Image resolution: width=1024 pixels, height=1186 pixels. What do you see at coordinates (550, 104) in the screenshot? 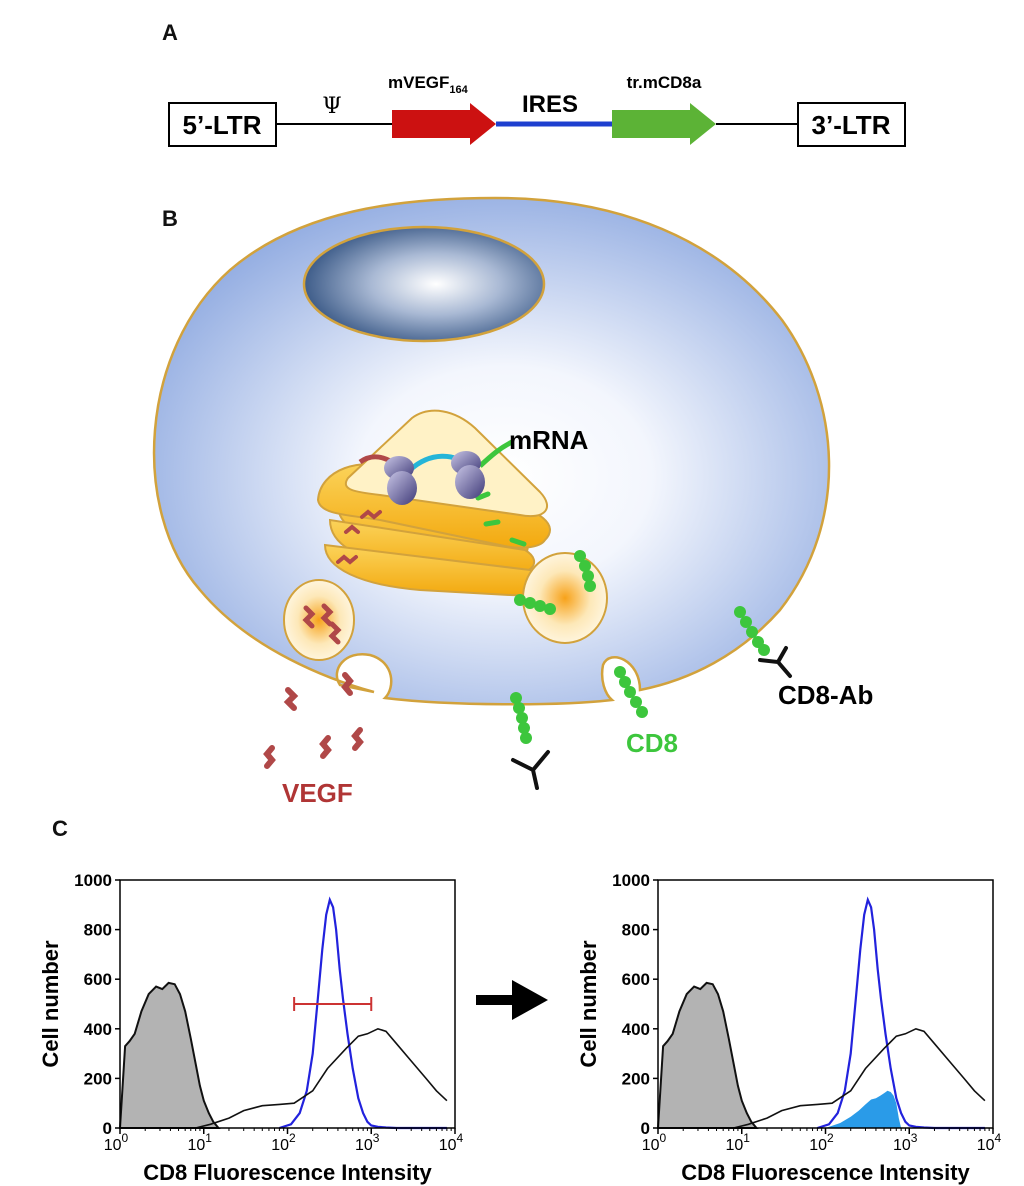
I see `ires-label: IRES` at bounding box center [550, 104].